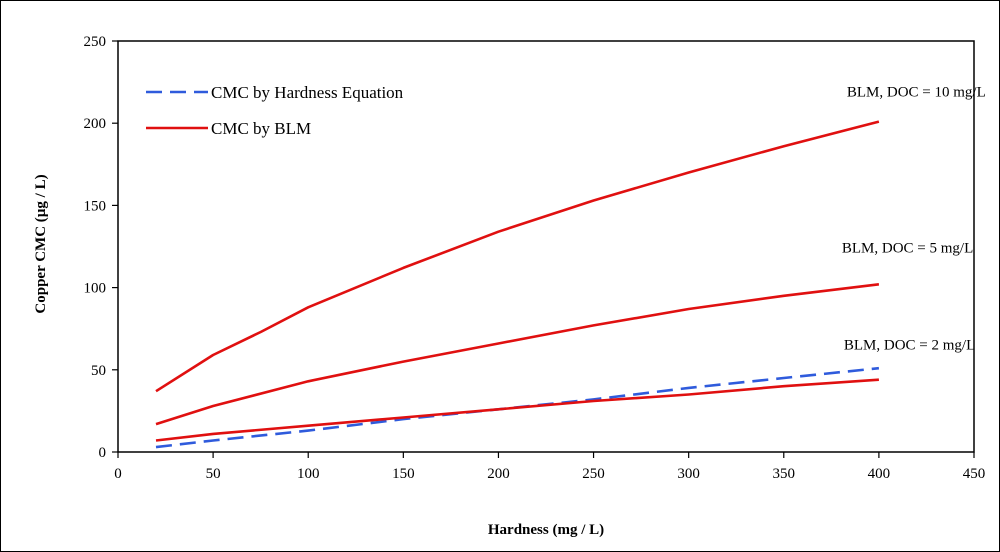 This screenshot has width=1000, height=552. I want to click on y-tick-label-0: 0, so click(103, 453).